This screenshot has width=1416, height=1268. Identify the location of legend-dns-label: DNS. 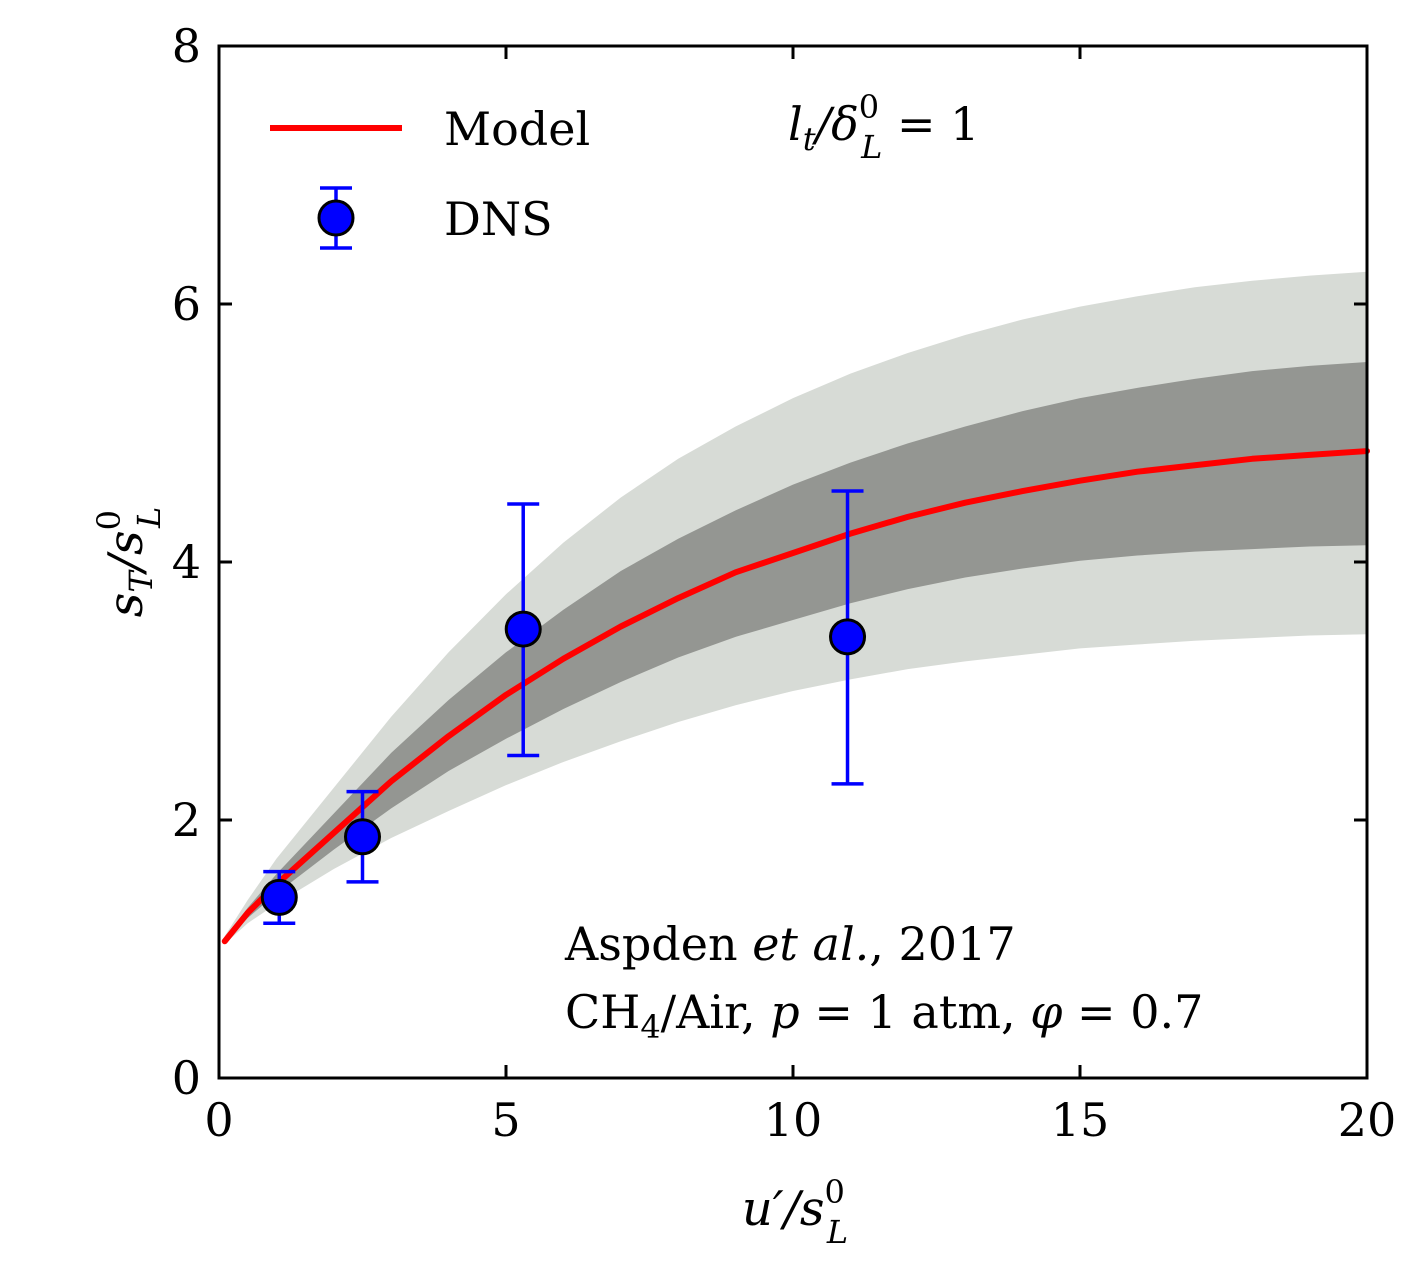
(498, 219).